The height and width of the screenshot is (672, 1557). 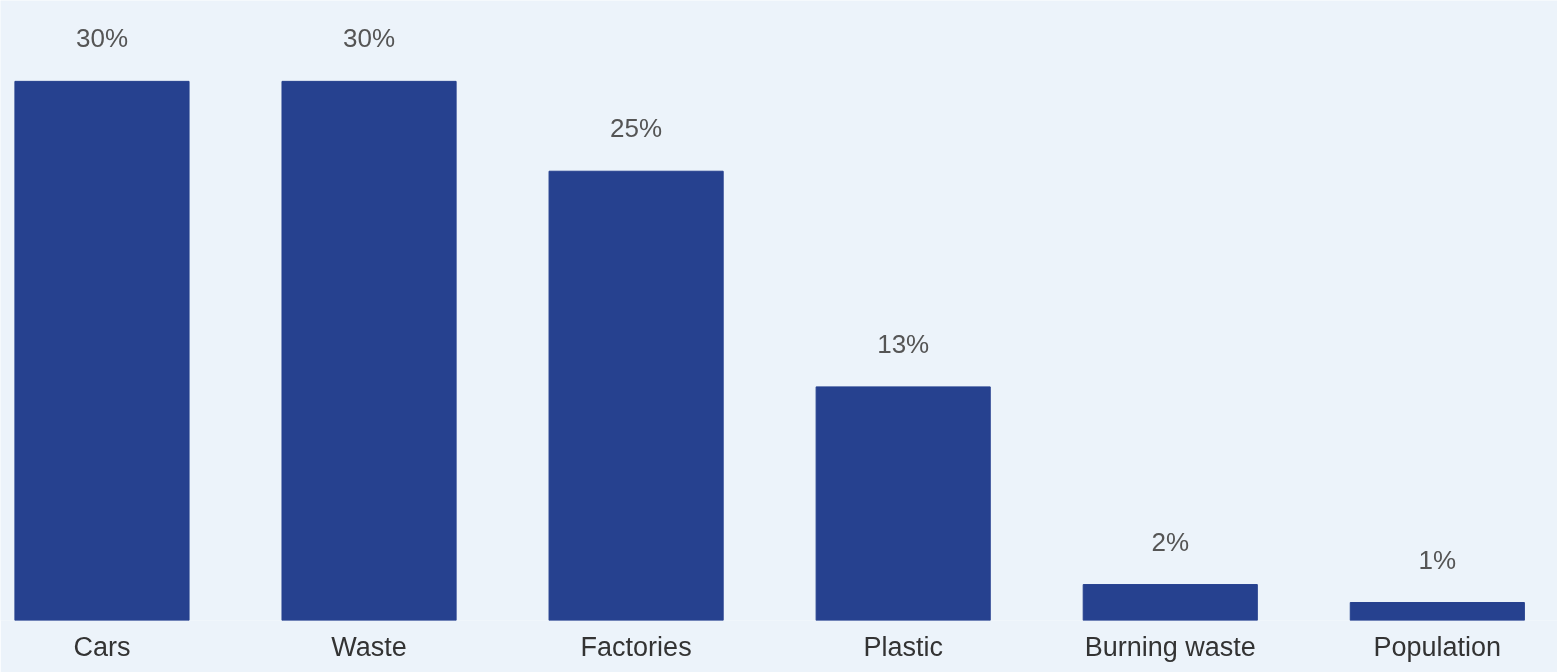 I want to click on data-label: 2%, so click(x=1170, y=541).